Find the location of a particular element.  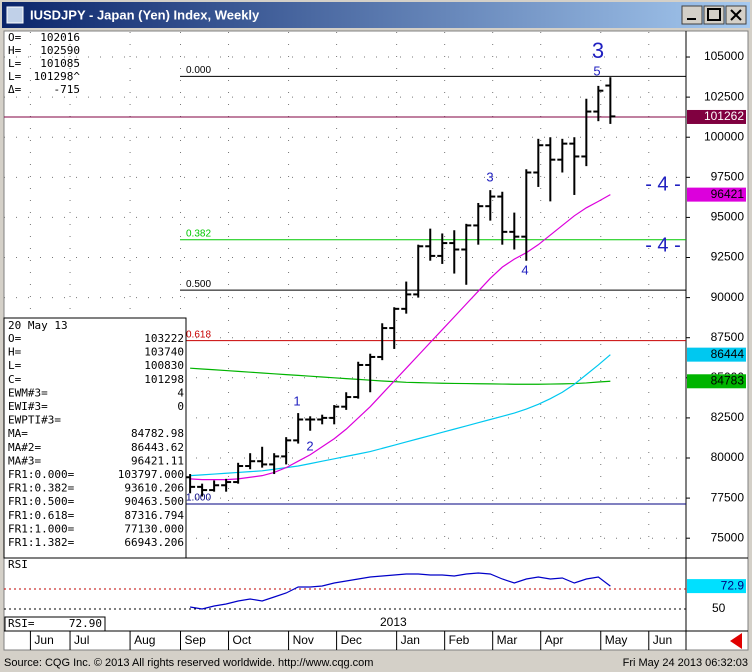

data-box-label: EWI#3= is located at coordinates (28, 406).